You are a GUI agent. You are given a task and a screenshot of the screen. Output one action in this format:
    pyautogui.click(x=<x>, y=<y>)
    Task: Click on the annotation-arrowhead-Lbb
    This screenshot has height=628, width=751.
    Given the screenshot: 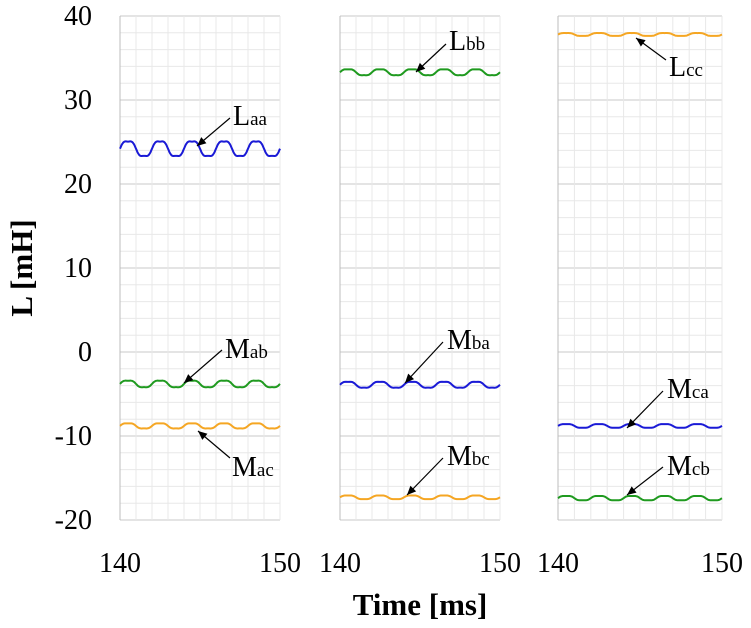 What is the action you would take?
    pyautogui.click(x=421, y=67)
    